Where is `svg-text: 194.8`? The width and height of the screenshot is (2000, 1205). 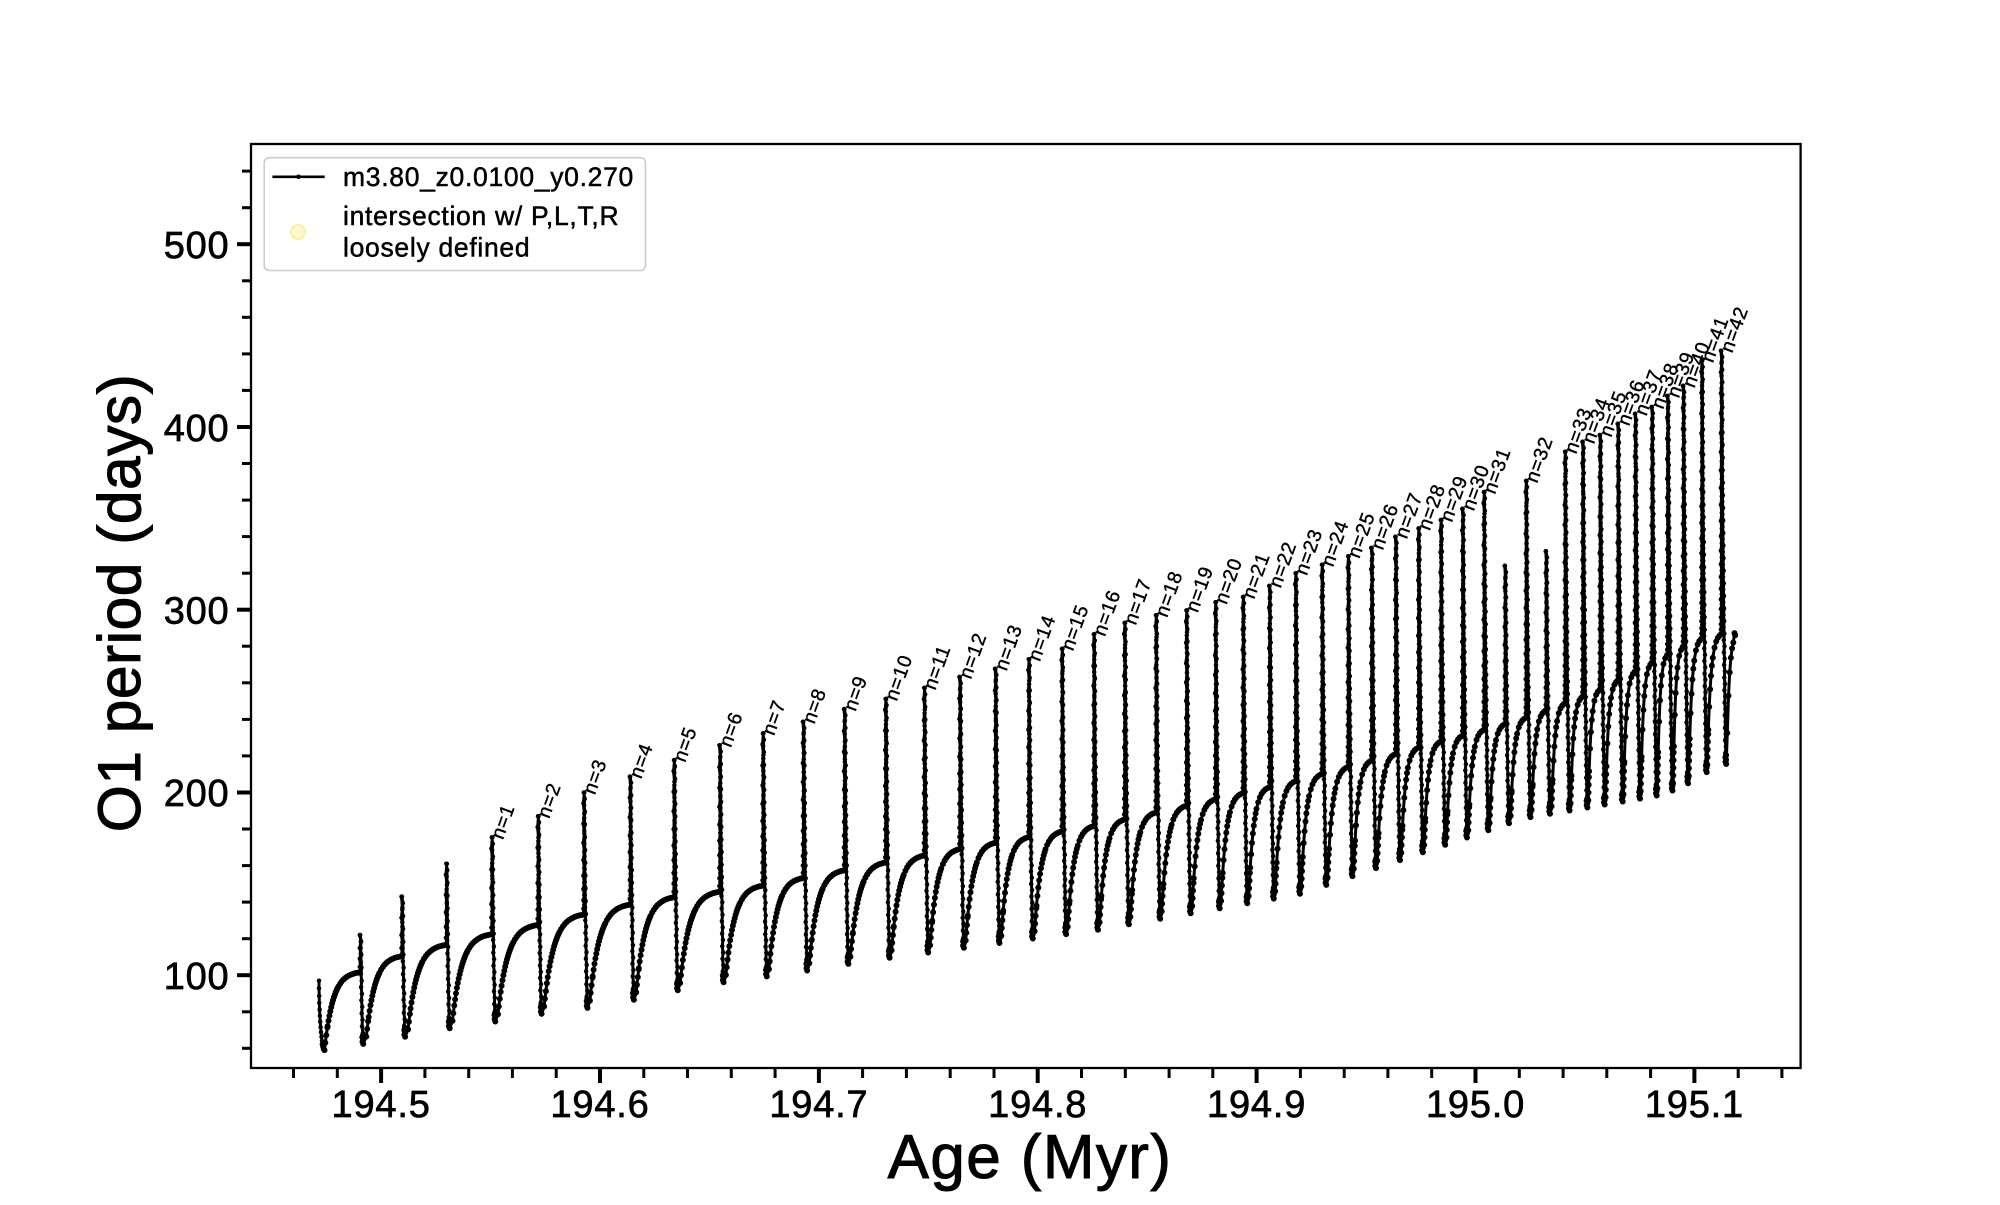 svg-text: 194.8 is located at coordinates (1037, 1105).